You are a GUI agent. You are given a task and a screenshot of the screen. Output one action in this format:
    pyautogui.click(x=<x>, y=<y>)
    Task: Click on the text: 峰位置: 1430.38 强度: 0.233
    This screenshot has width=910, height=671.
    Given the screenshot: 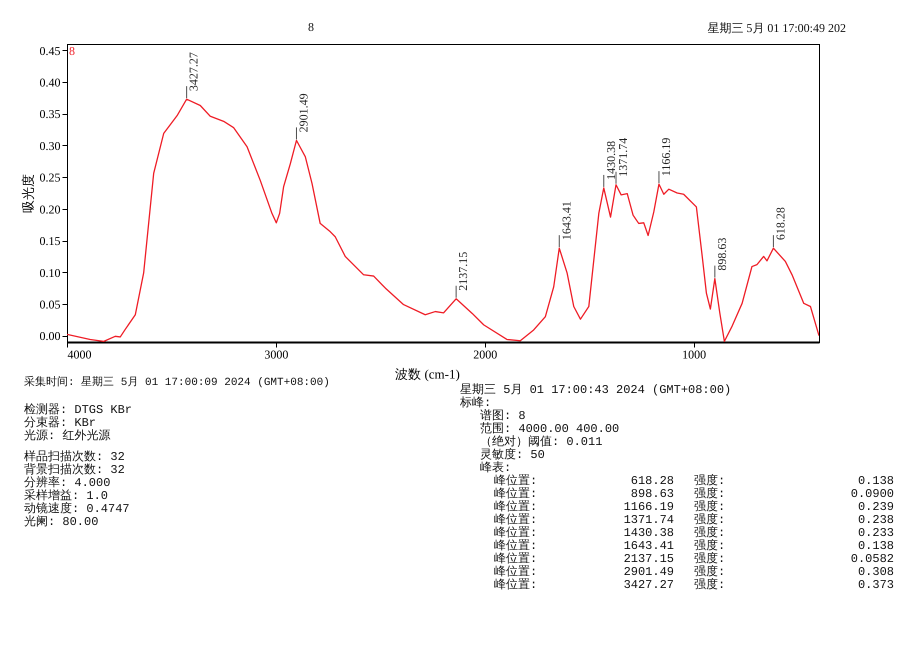 What is the action you would take?
    pyautogui.click(x=694, y=533)
    